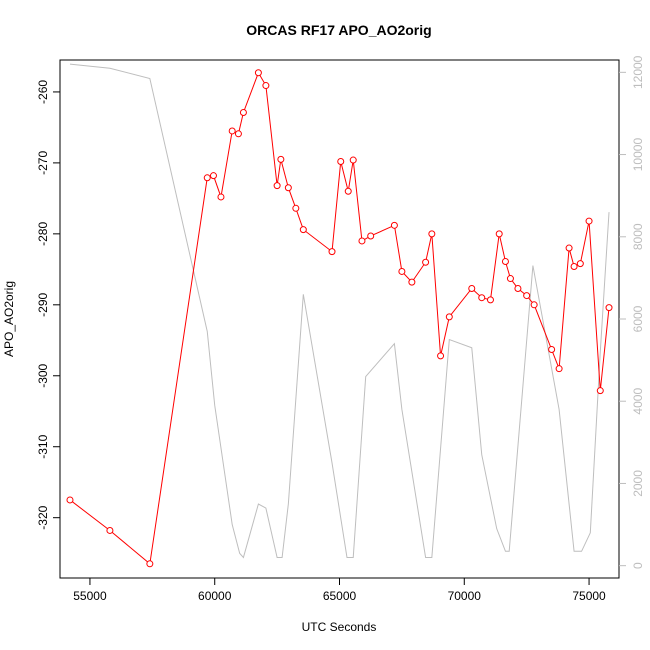 This screenshot has height=650, width=650. I want to click on y-axis: -320 -310 -300 -290 -280 -270 -260, so click(48, 305).